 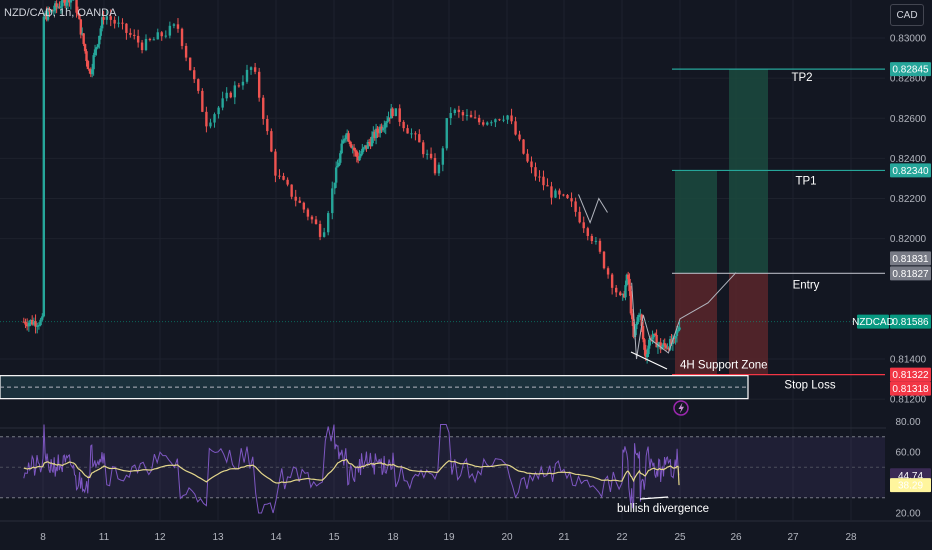 What do you see at coordinates (680, 537) in the screenshot?
I see `time-tick-label: 25` at bounding box center [680, 537].